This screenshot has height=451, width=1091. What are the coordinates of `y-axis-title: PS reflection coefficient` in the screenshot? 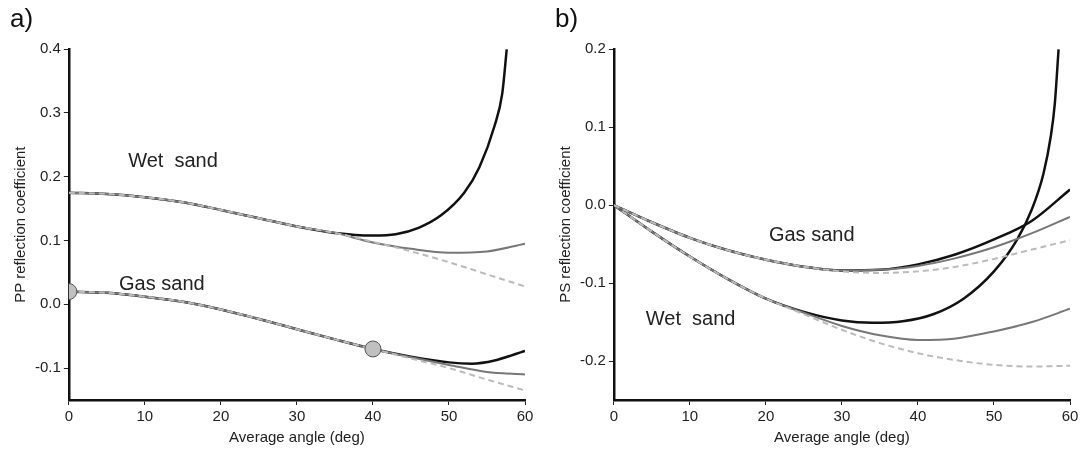 It's located at (565, 224).